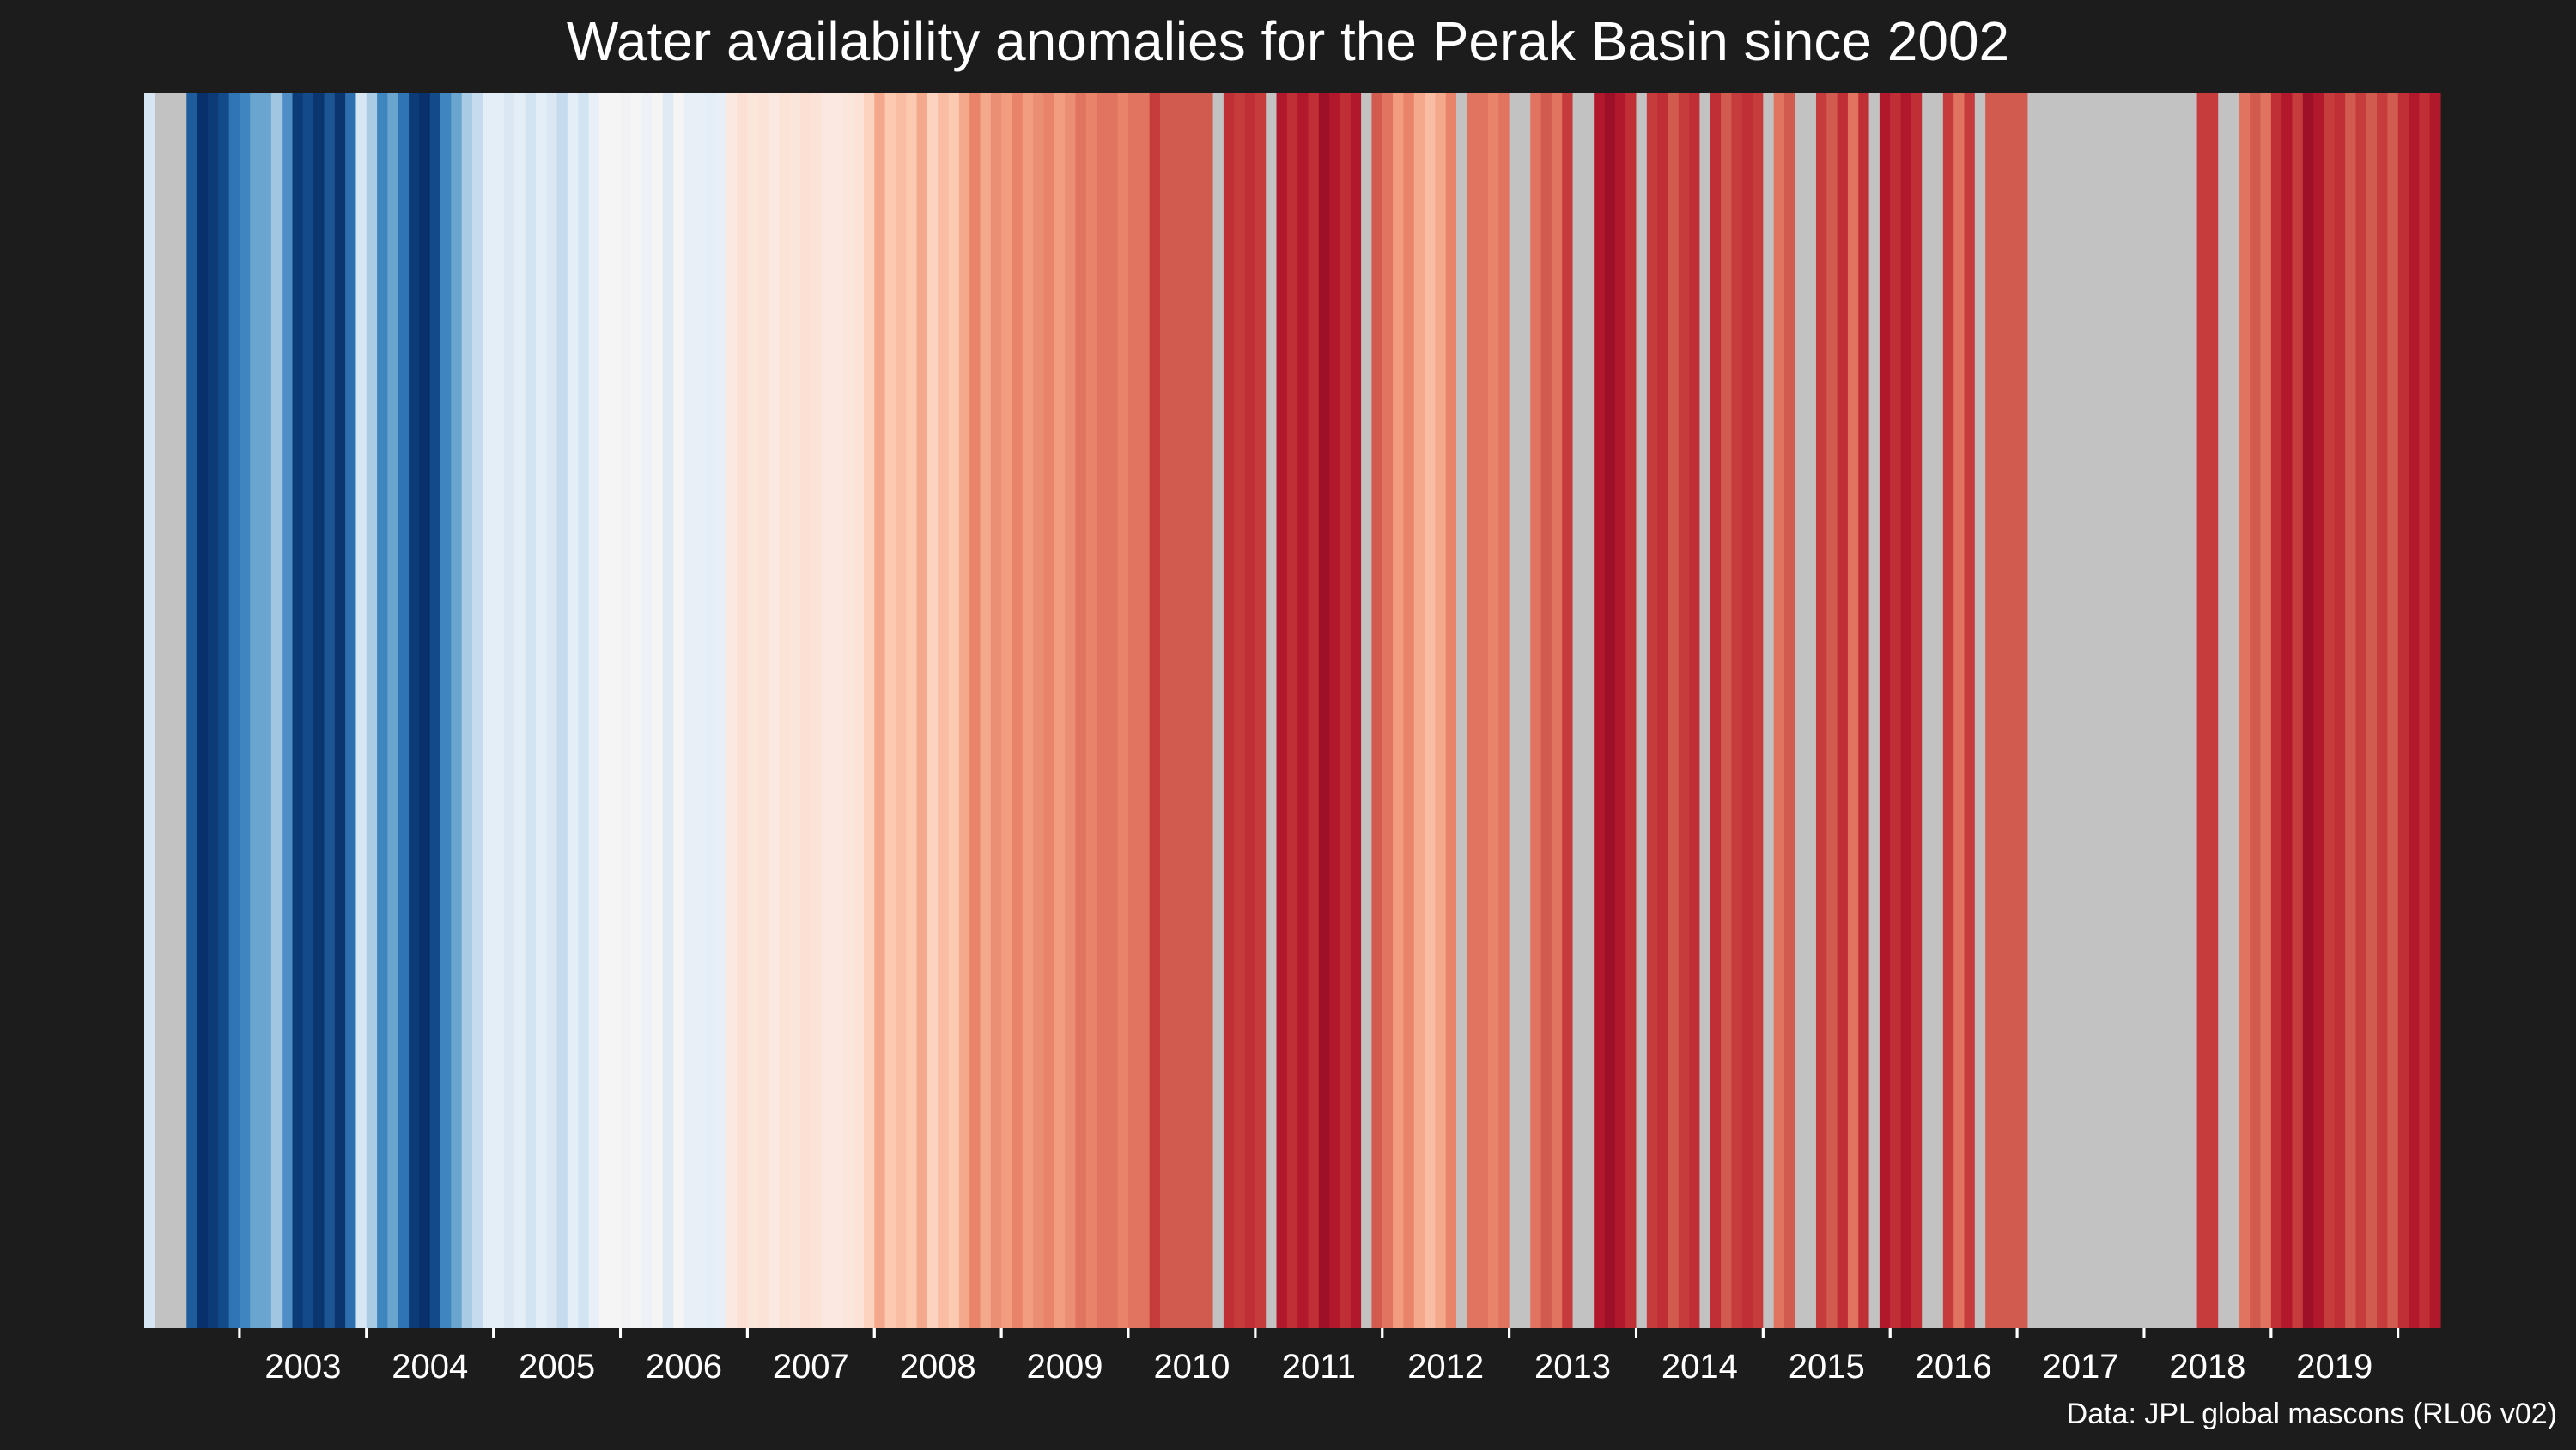 The height and width of the screenshot is (1450, 2576). What do you see at coordinates (1065, 1367) in the screenshot?
I see `tick-label-2009: 2009` at bounding box center [1065, 1367].